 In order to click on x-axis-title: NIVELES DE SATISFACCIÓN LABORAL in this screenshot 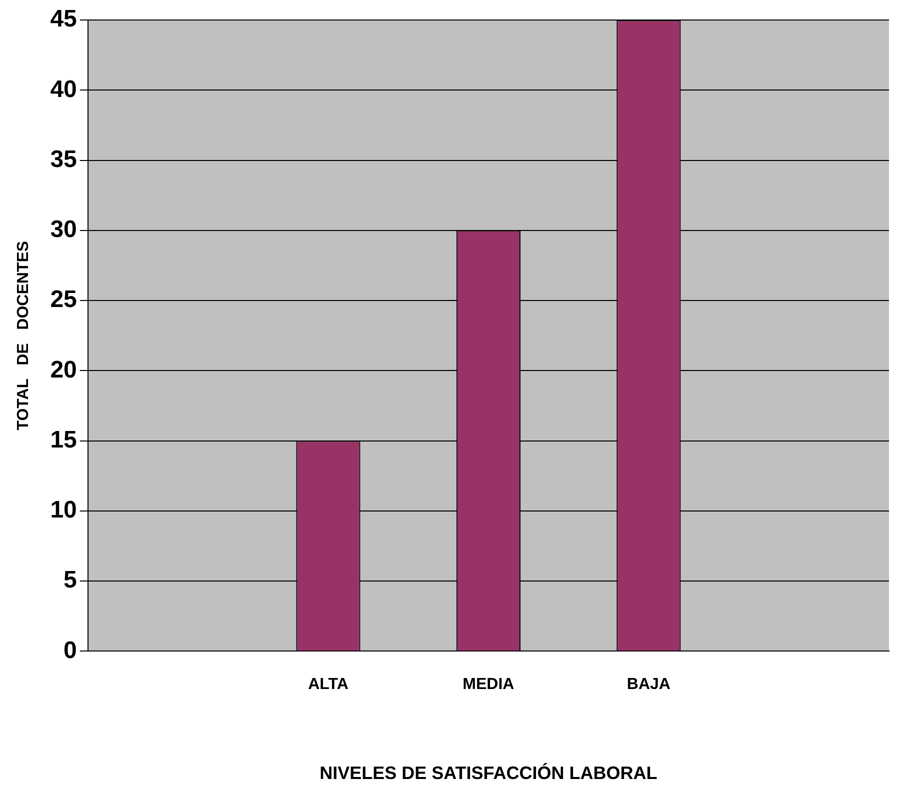, I will do `click(489, 773)`.